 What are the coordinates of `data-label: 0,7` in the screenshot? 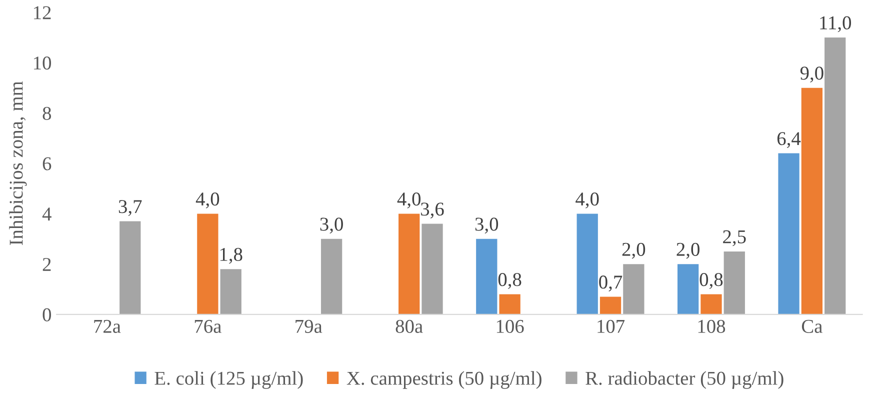 It's located at (610, 284).